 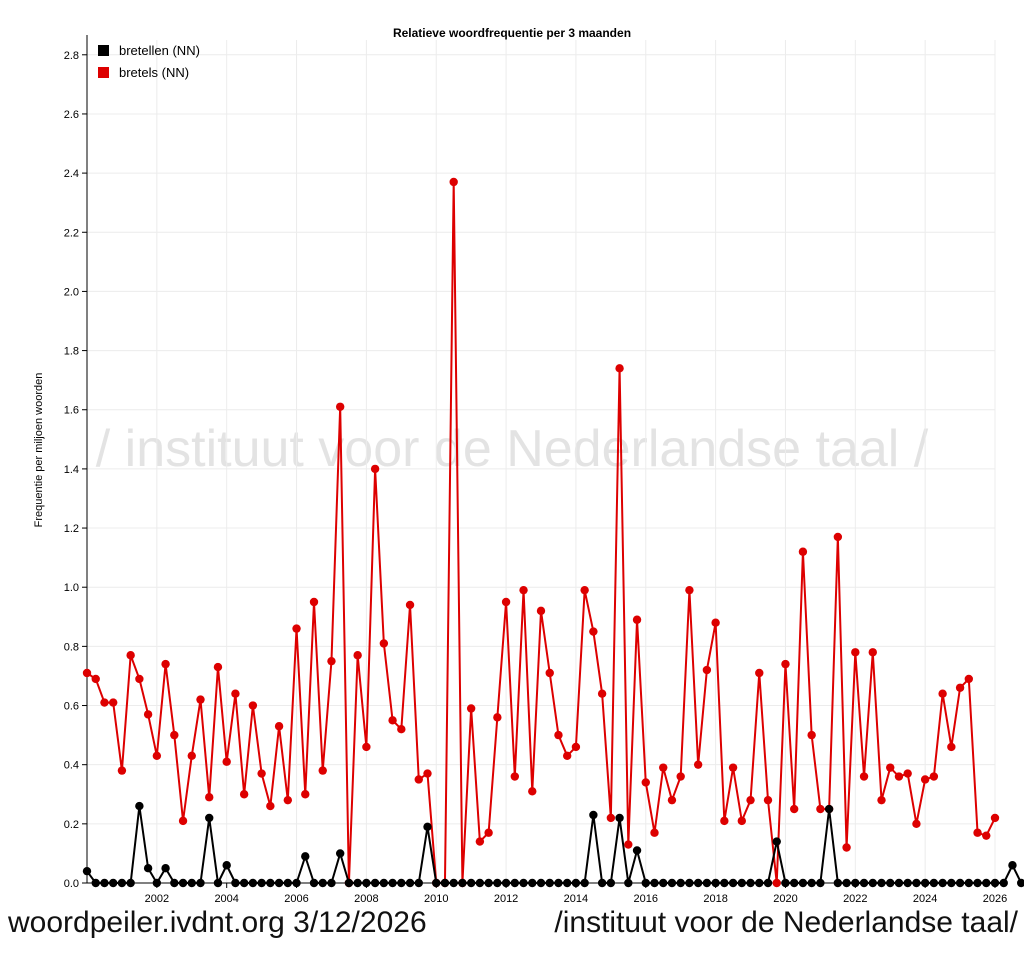 I want to click on y-tick-label: 0.4, so click(x=71, y=766).